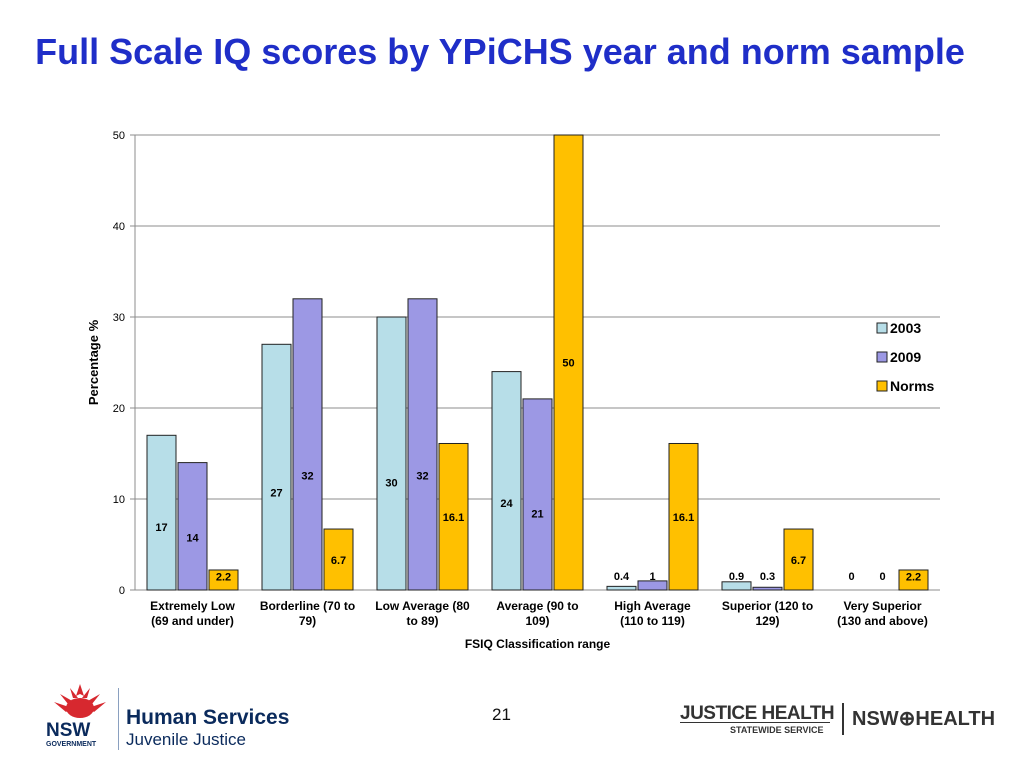  Describe the element at coordinates (622, 577) in the screenshot. I see `data-label-2003-4: 0.4` at that location.